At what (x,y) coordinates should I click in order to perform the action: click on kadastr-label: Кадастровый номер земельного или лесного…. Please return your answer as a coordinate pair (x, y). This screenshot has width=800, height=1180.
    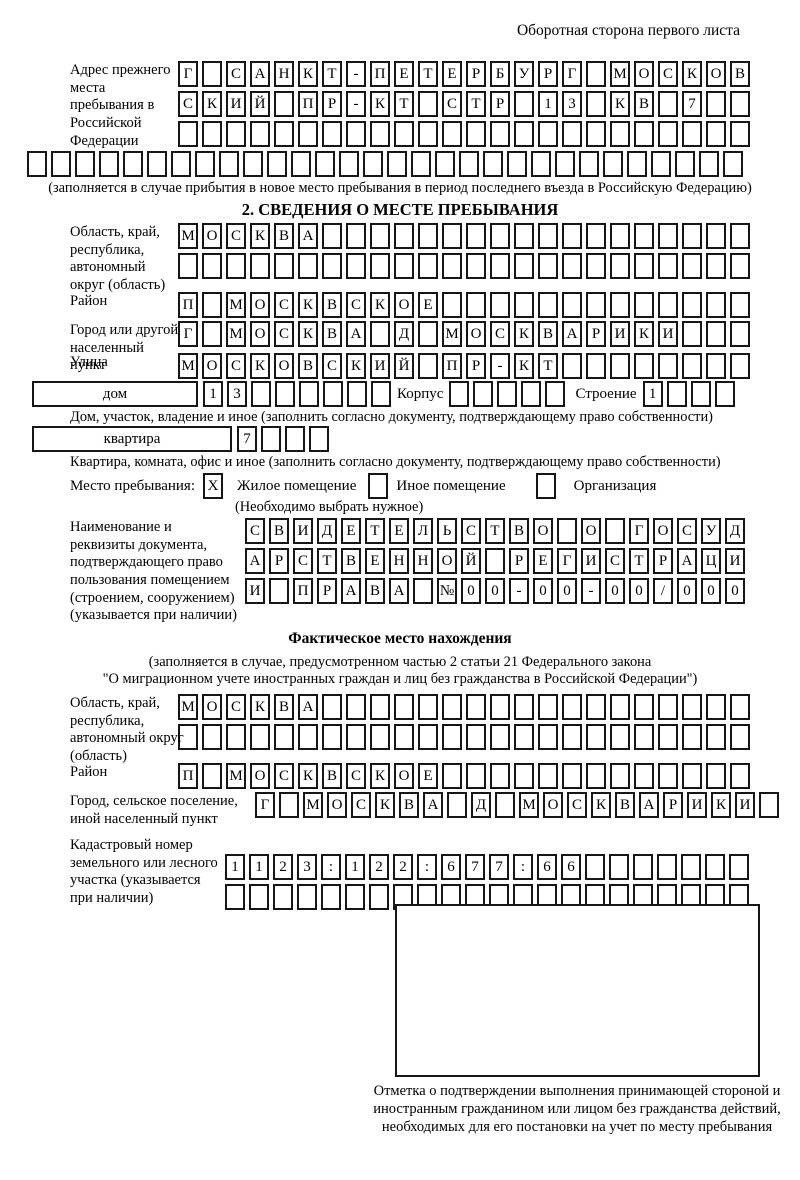
    Looking at the image, I should click on (144, 872).